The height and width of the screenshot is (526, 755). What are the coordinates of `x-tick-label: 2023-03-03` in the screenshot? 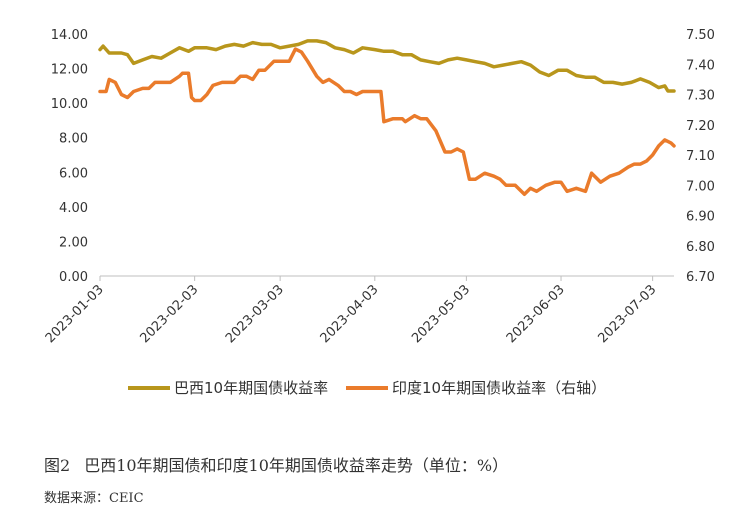 It's located at (255, 314).